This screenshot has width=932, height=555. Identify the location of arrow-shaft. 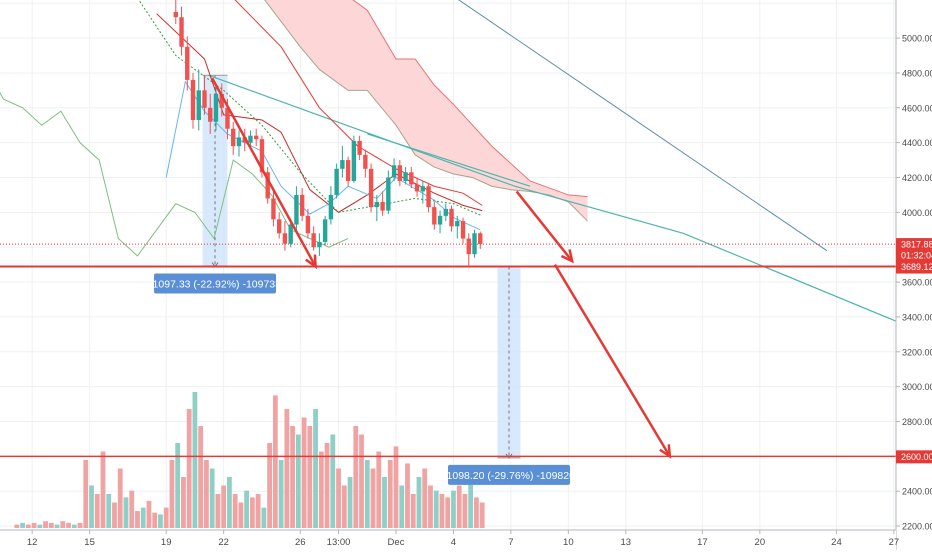
(264, 172).